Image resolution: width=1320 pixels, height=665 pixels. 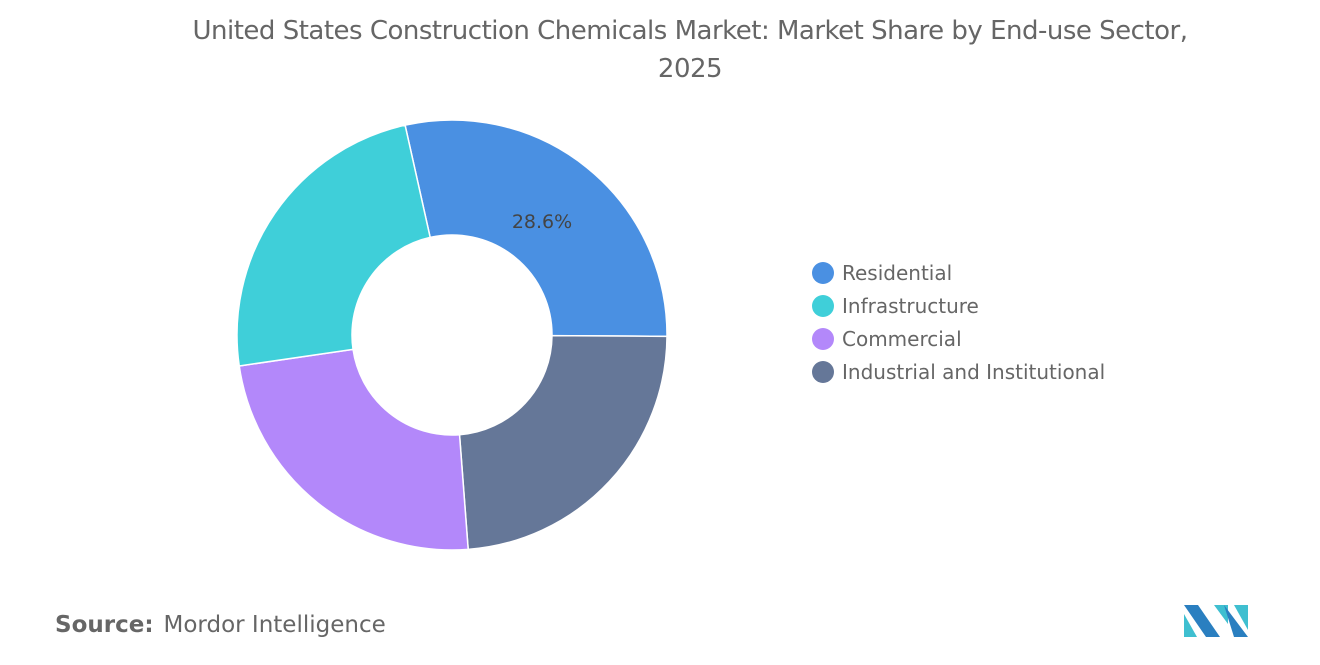 What do you see at coordinates (958, 272) in the screenshot?
I see `legend-item: Residential` at bounding box center [958, 272].